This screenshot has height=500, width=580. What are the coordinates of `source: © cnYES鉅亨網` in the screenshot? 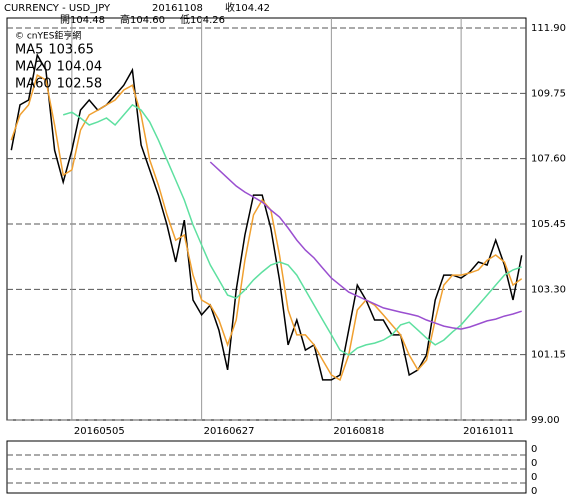 It's located at (48, 36).